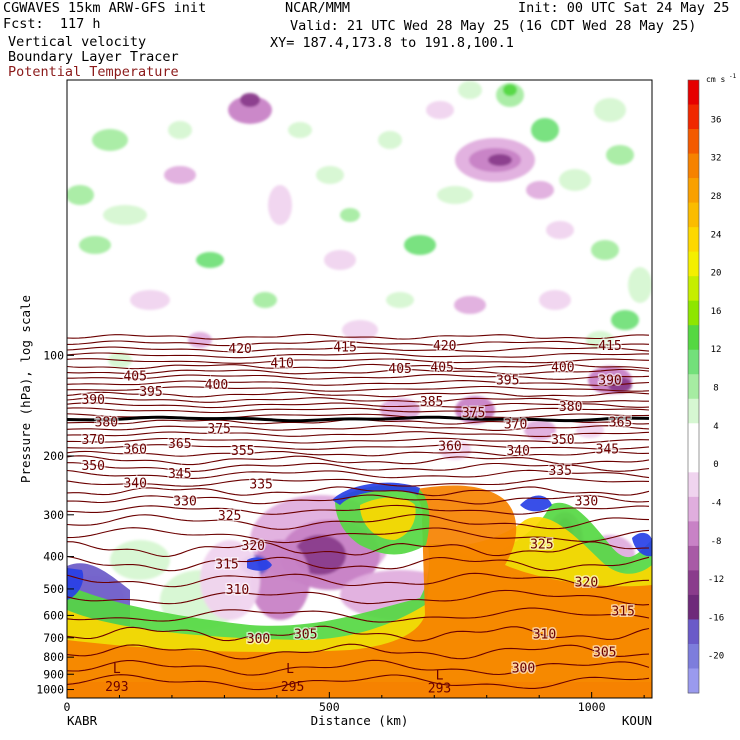  What do you see at coordinates (53, 657) in the screenshot?
I see `y-tick-label: 800` at bounding box center [53, 657].